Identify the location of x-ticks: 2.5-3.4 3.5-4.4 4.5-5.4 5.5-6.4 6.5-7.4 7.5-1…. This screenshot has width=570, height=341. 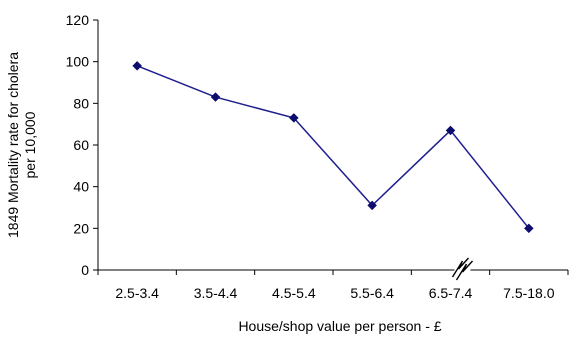
(333, 285).